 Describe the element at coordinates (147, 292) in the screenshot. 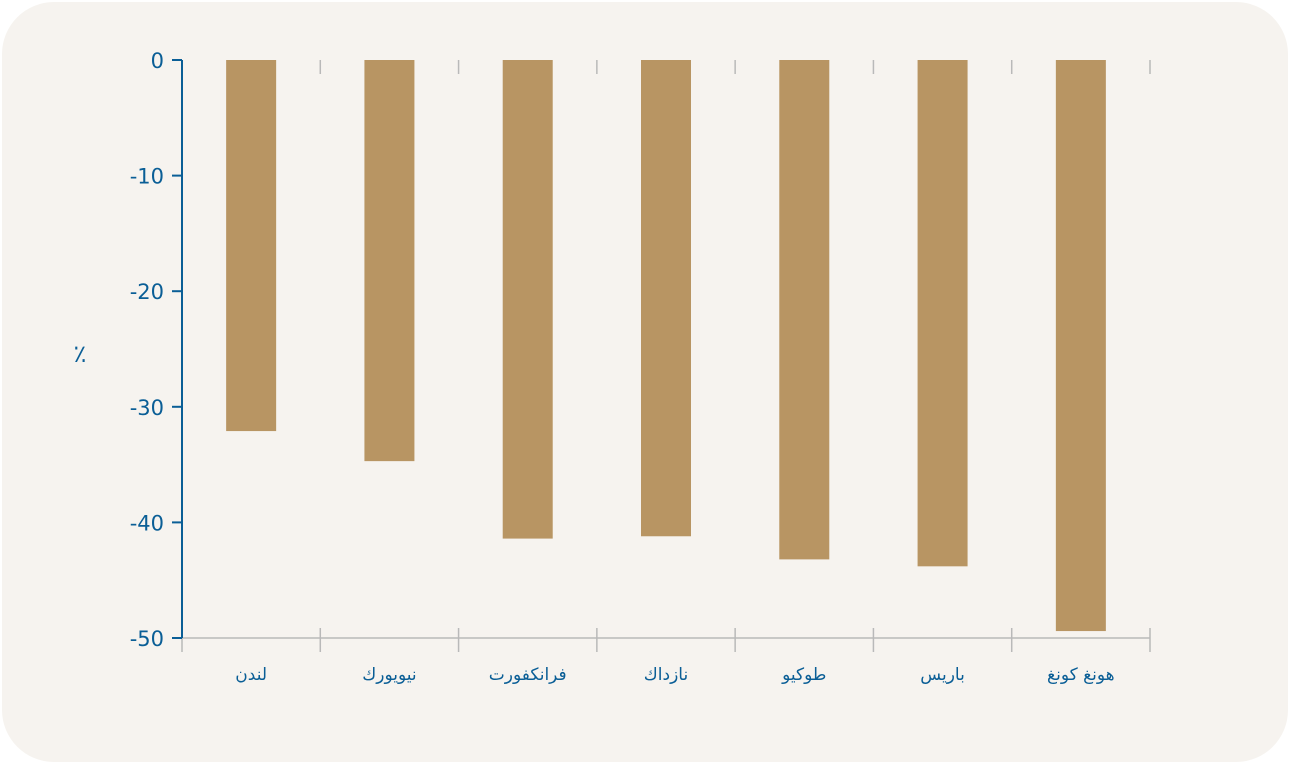

I see `y-tick-label: -20` at that location.